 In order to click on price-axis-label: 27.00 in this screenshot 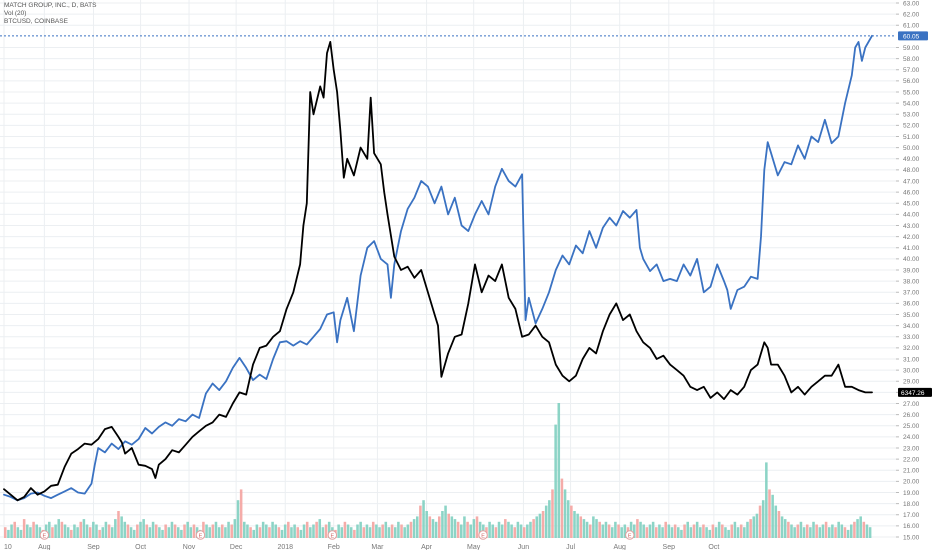, I will do `click(911, 404)`.